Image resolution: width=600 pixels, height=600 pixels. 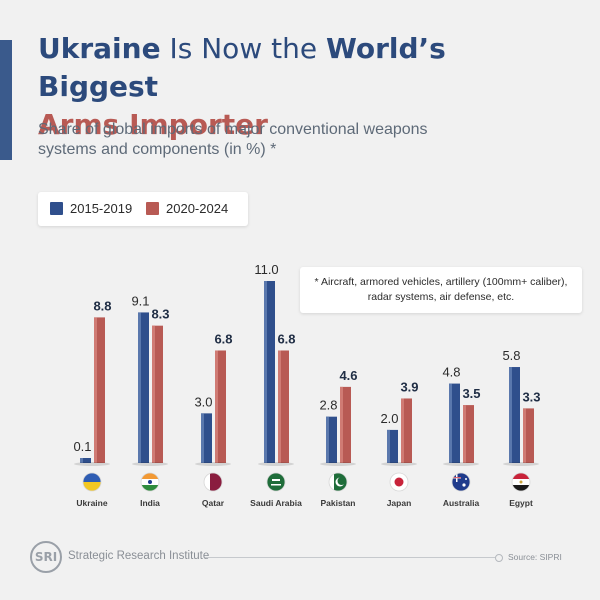 I want to click on bar-highlight-2020-2024-pakistan, so click(x=341, y=425).